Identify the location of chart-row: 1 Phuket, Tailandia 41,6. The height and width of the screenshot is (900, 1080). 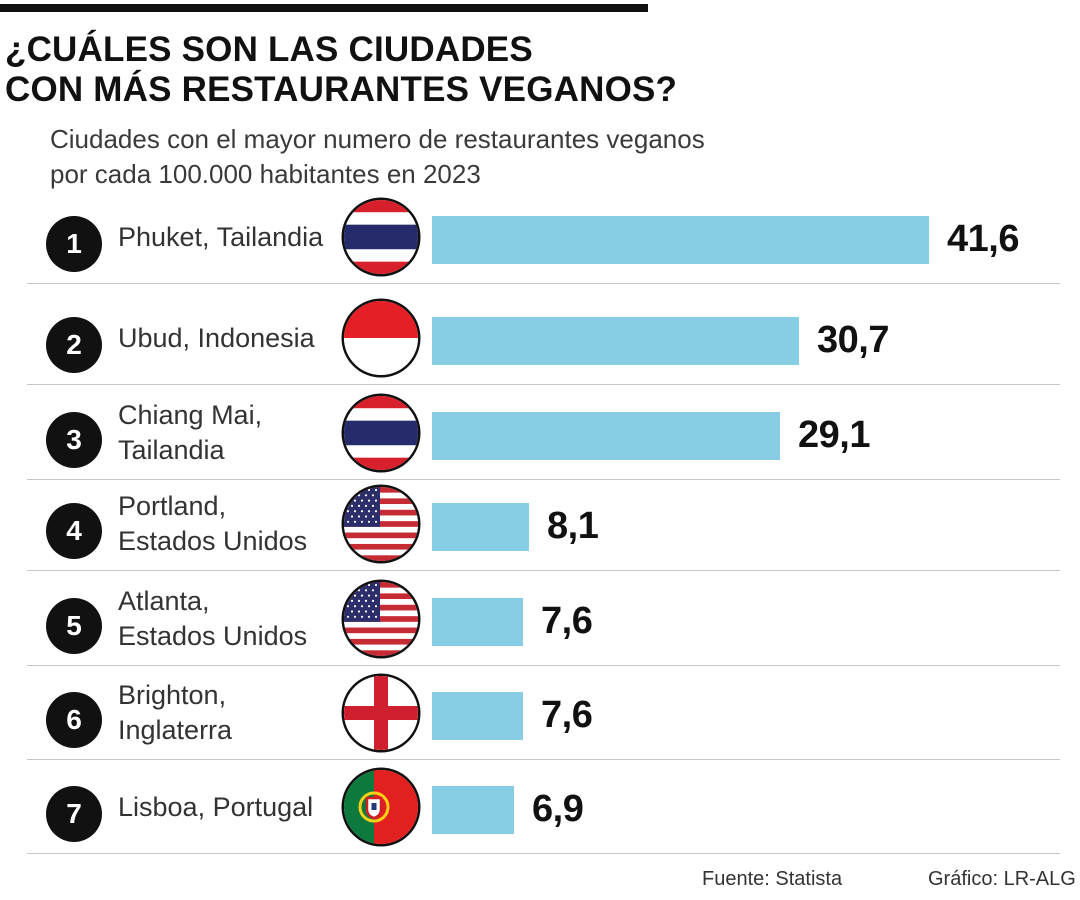
(543, 237).